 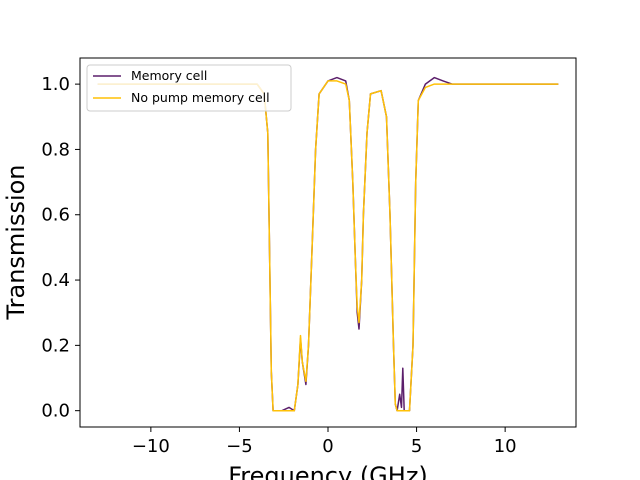 What do you see at coordinates (327, 446) in the screenshot?
I see `x-tick-label: 0` at bounding box center [327, 446].